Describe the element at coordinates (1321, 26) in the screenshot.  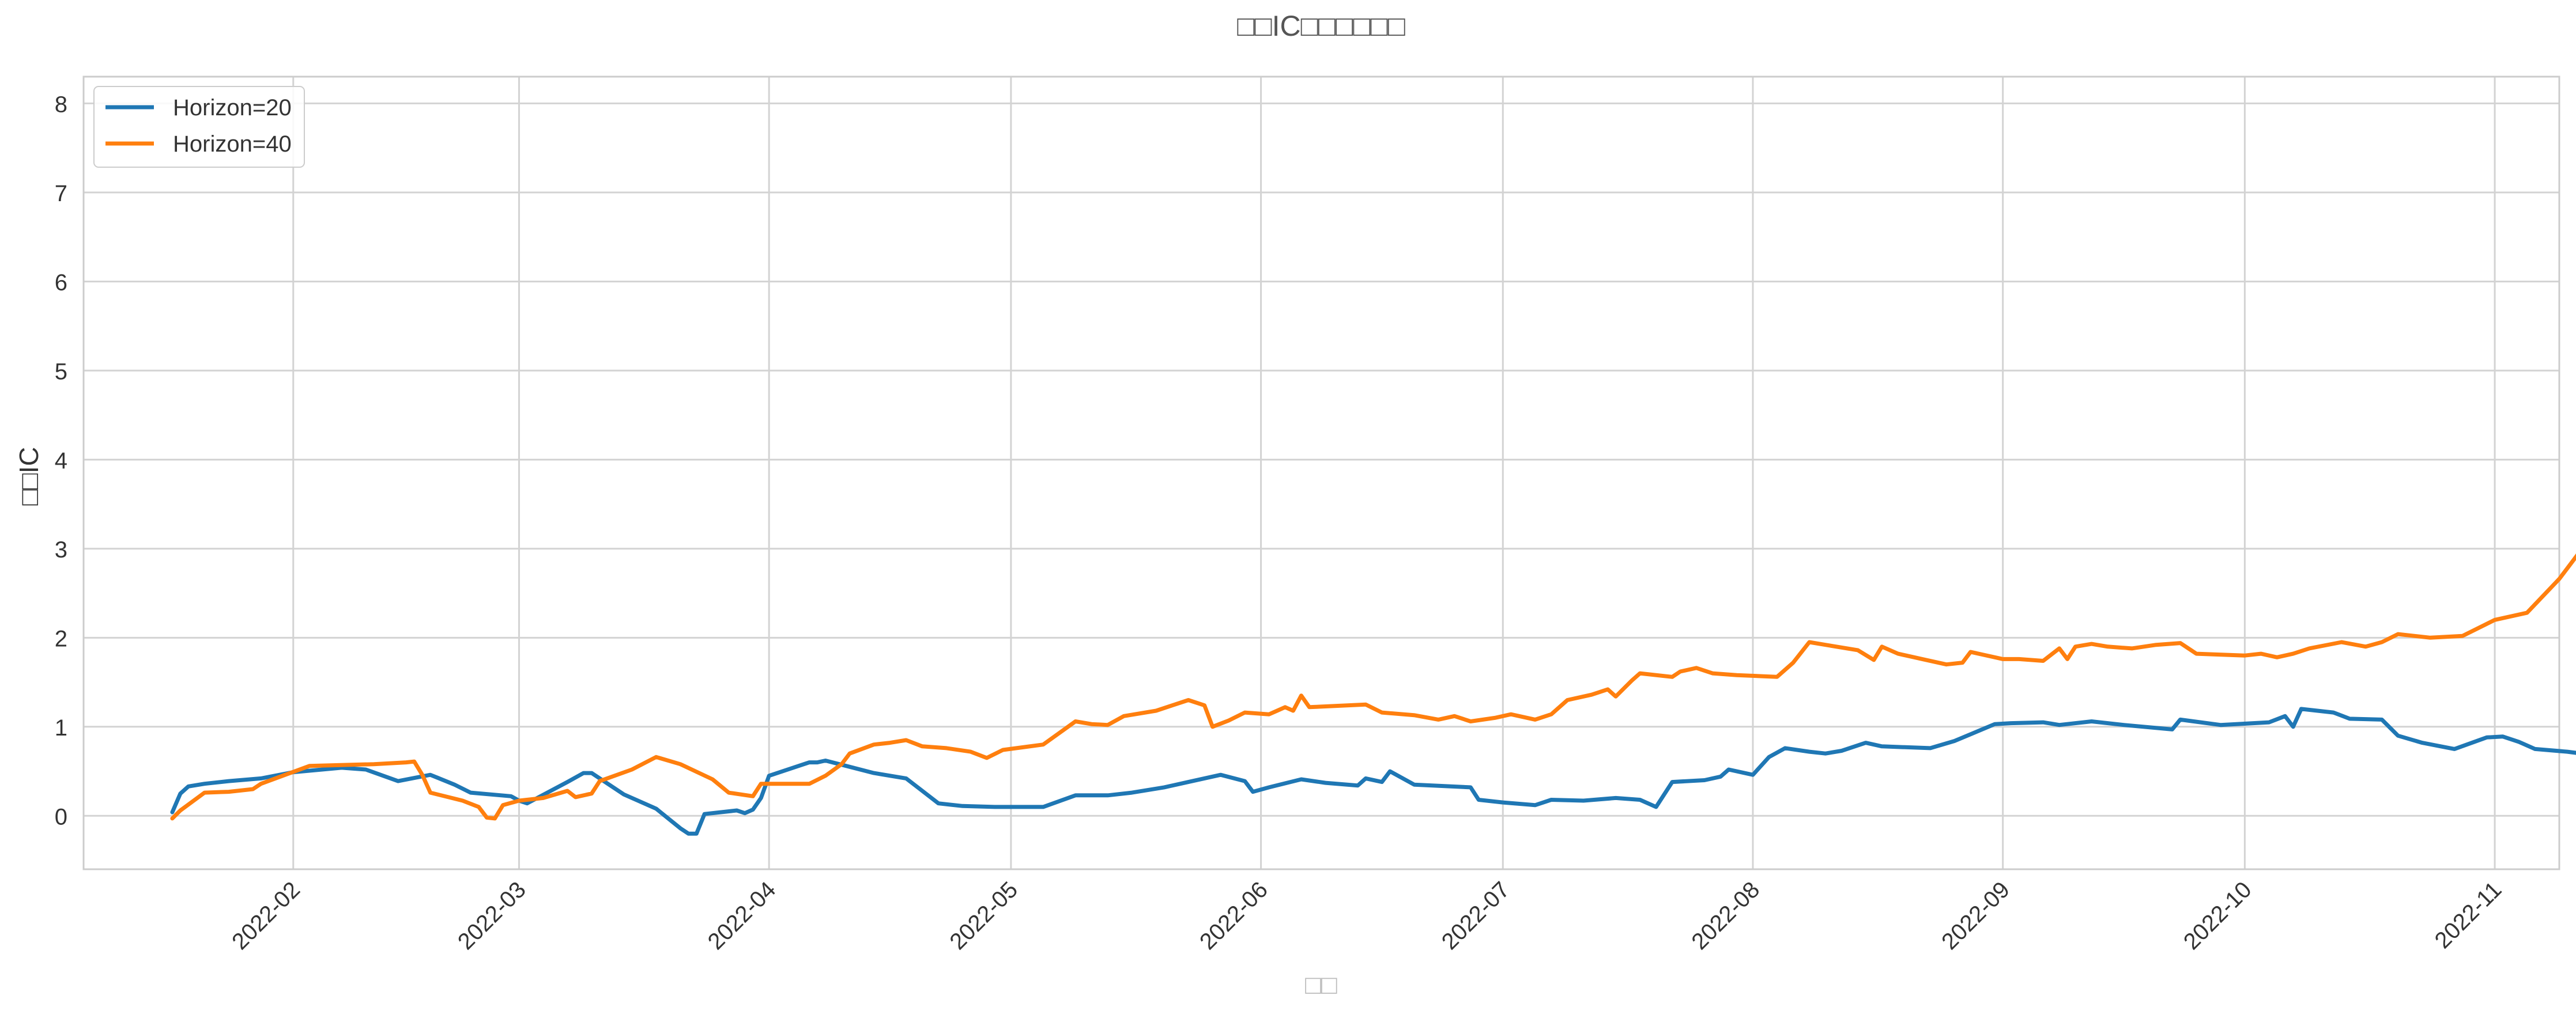
I see `chart-title: □□IC□□□□□□` at that location.